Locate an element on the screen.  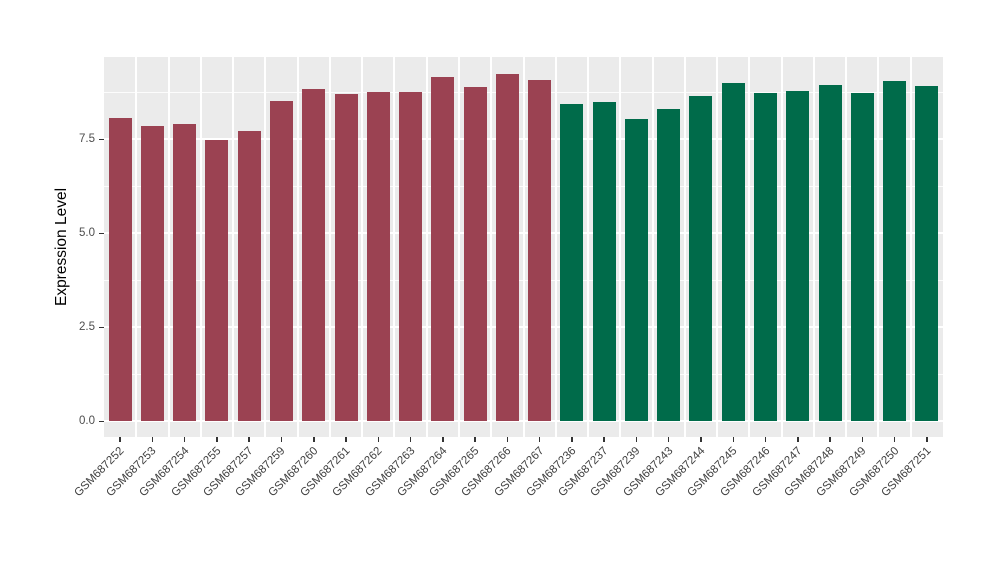
bar-GSM687239 is located at coordinates (636, 270).